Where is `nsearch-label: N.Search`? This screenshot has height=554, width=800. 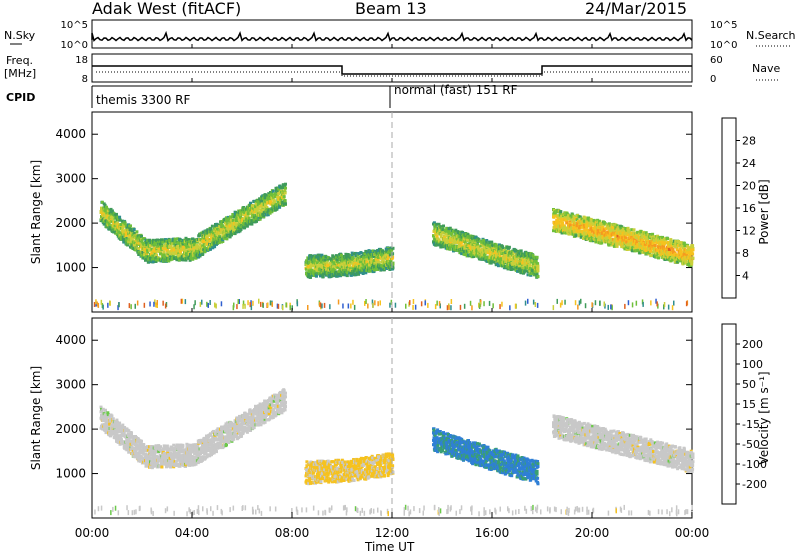
nsearch-label: N.Search is located at coordinates (771, 35).